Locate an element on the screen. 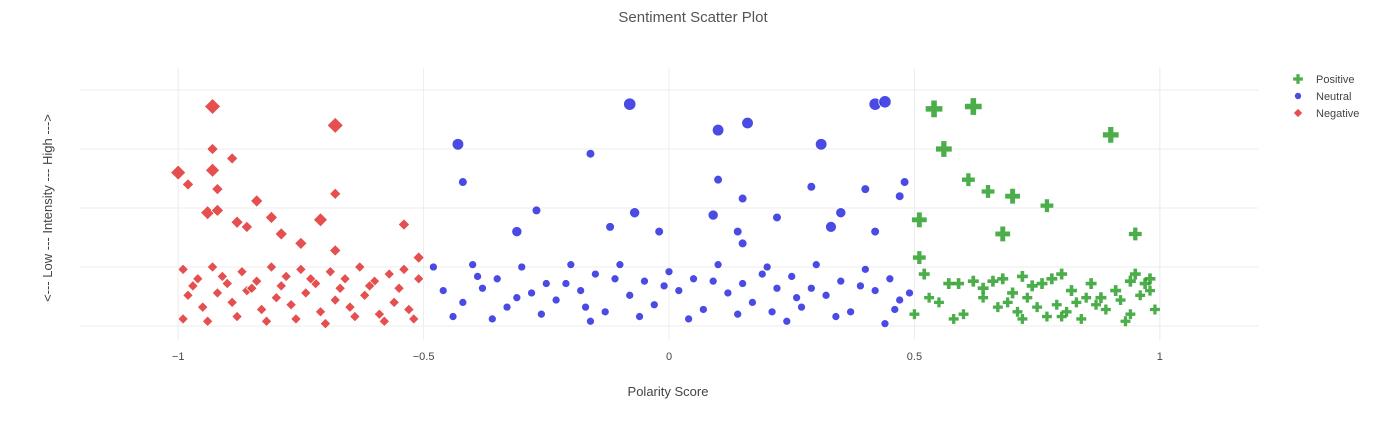 This screenshot has height=429, width=1378. chart-title: Sentiment Scatter Plot is located at coordinates (693, 17).